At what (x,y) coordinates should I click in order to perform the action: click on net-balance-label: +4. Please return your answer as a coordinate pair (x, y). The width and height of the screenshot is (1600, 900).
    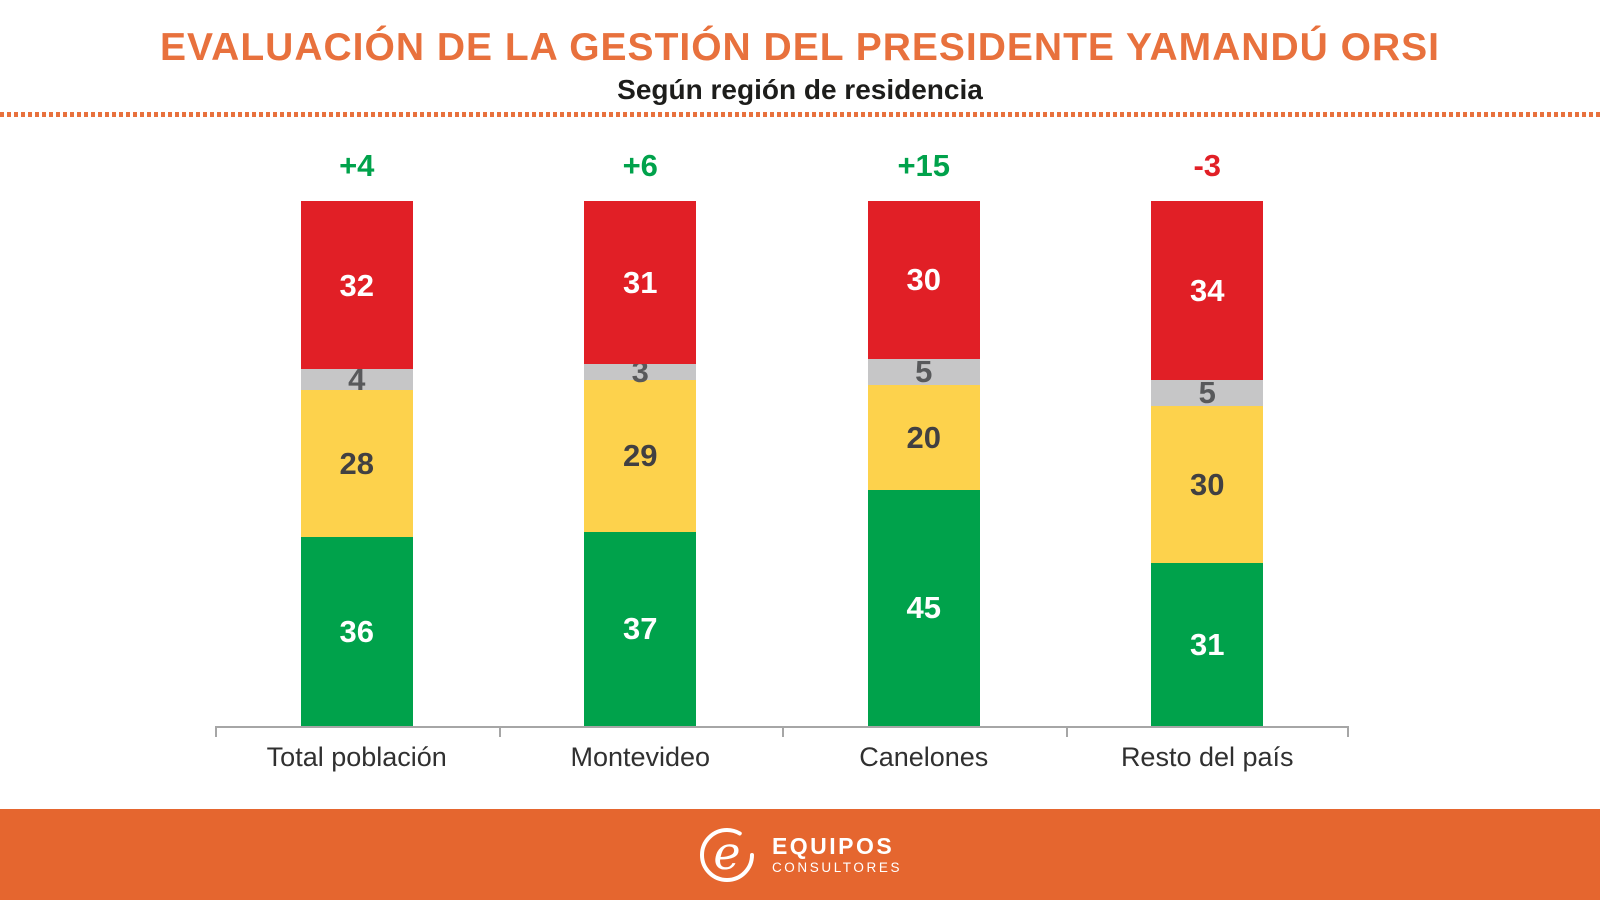
    Looking at the image, I should click on (357, 165).